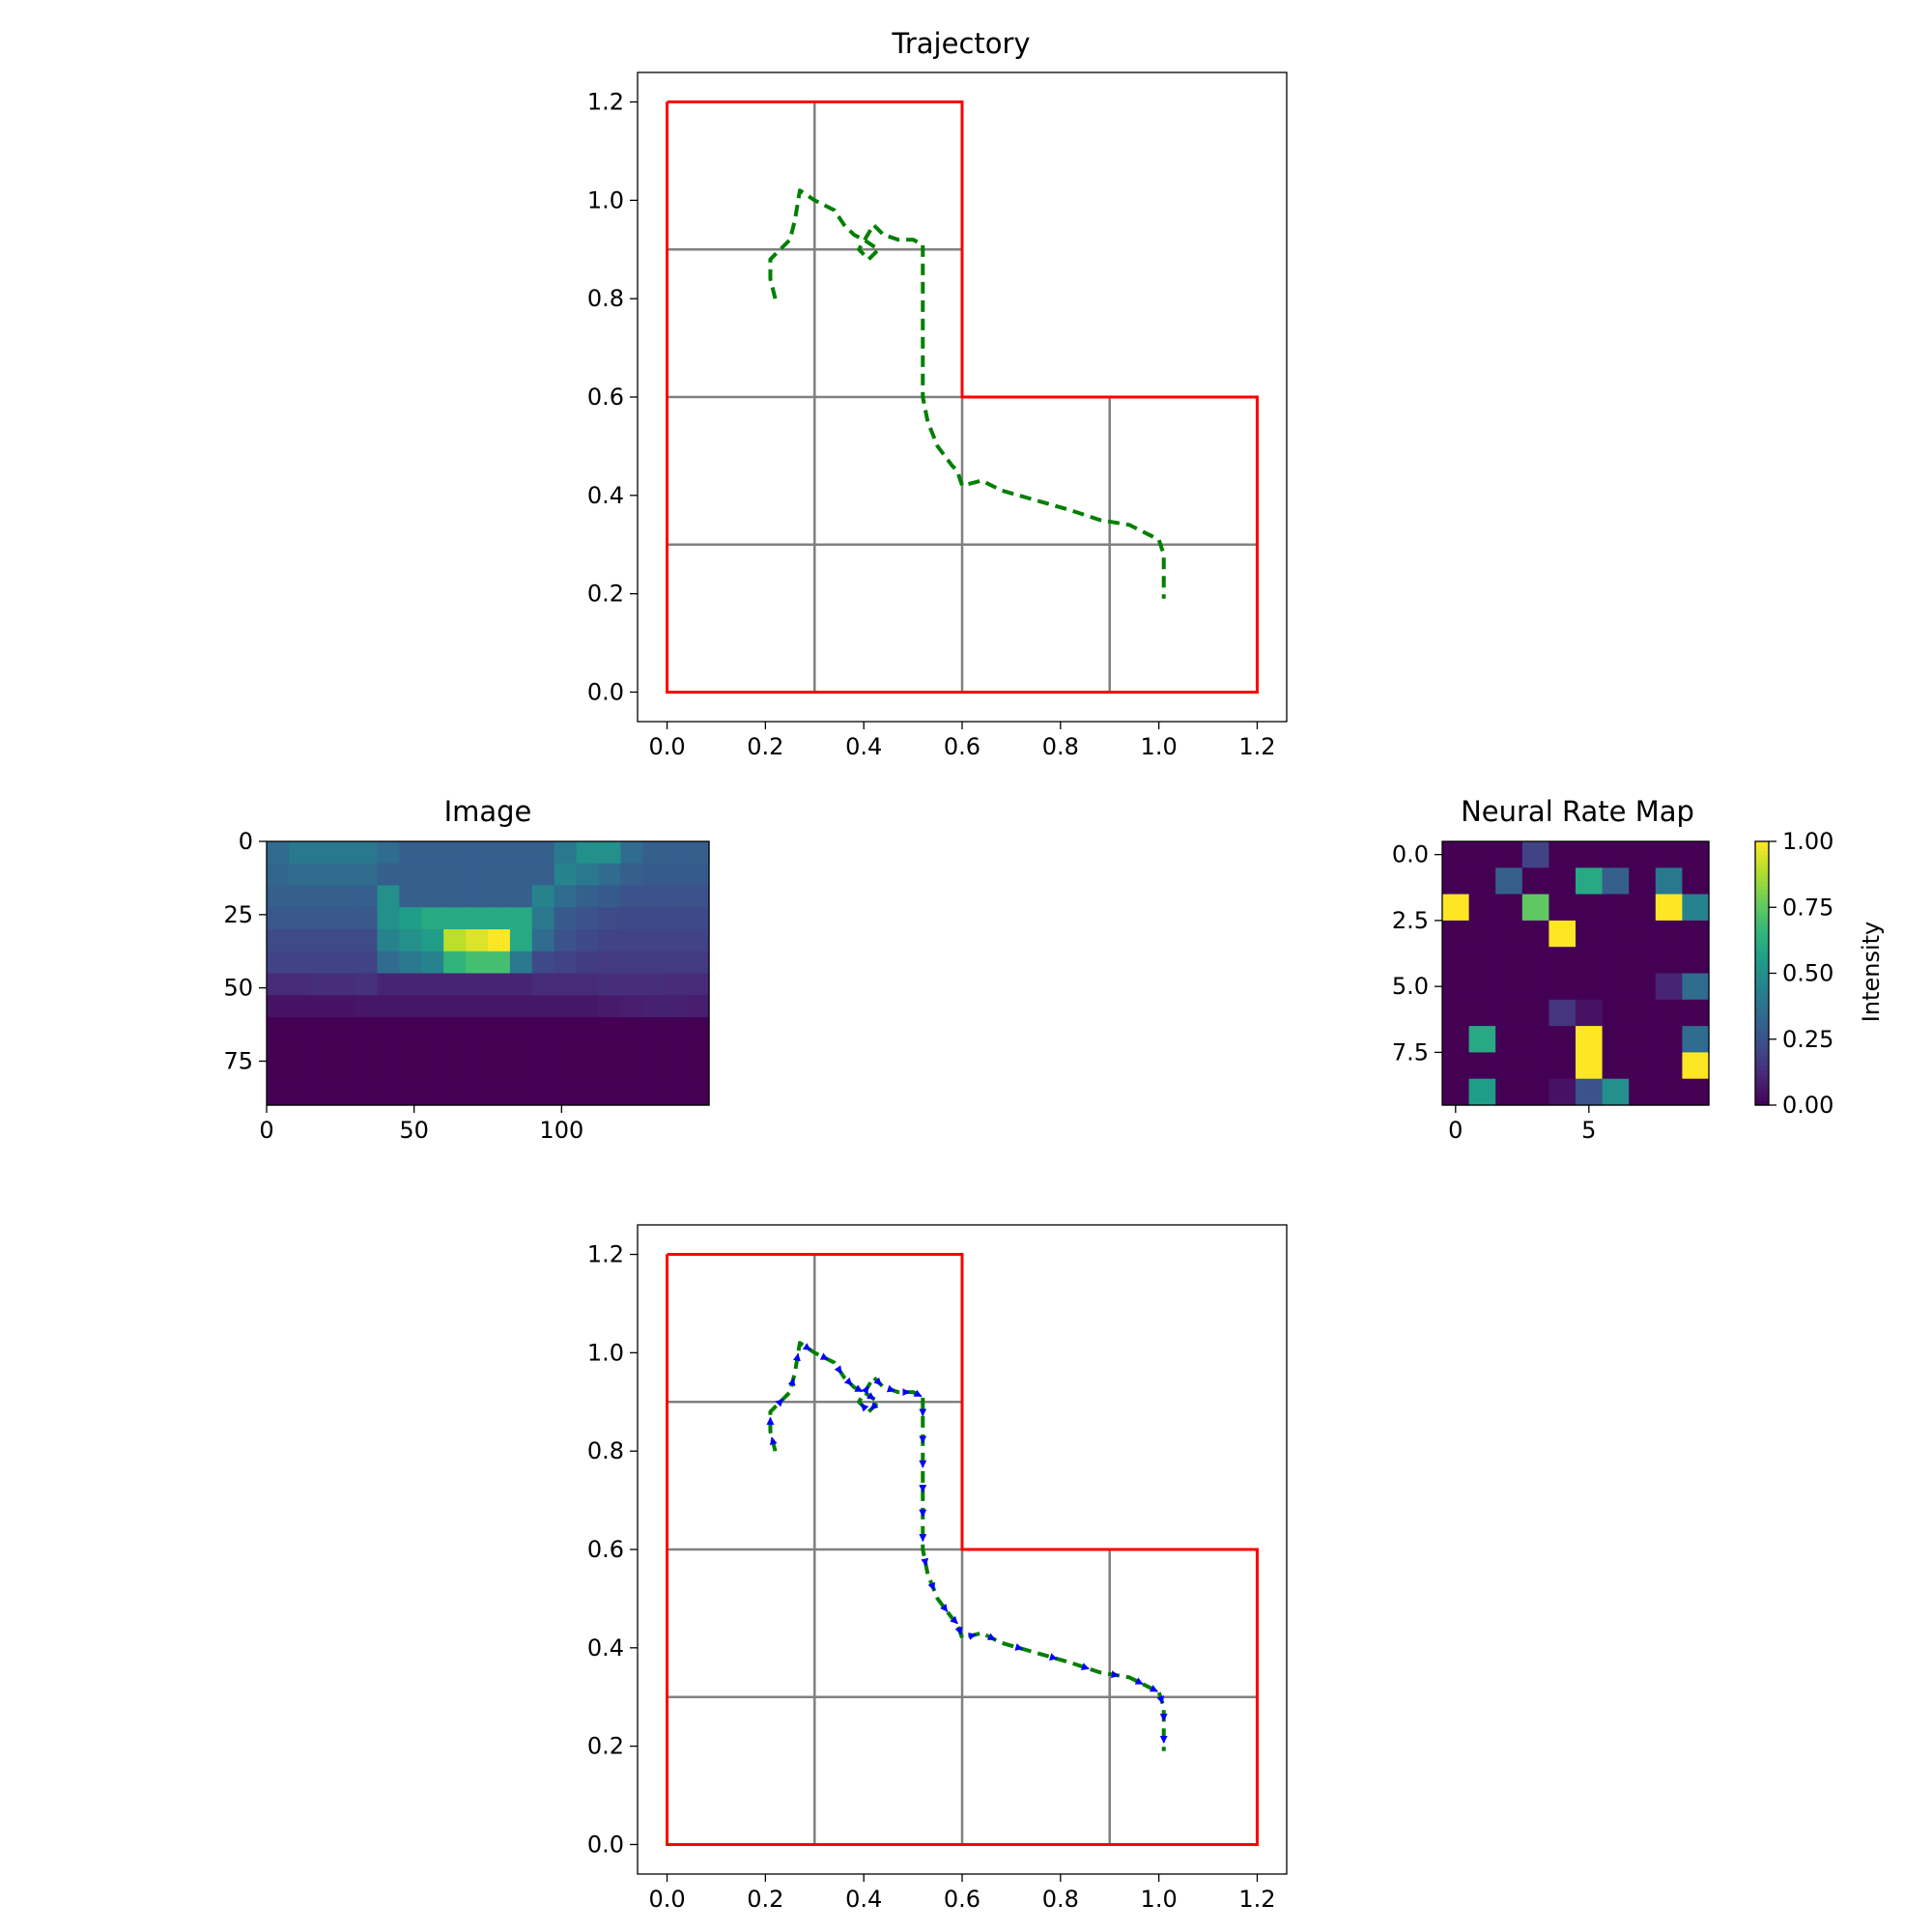  I want to click on colorbar-tick-label: 0.50, so click(1807, 973).